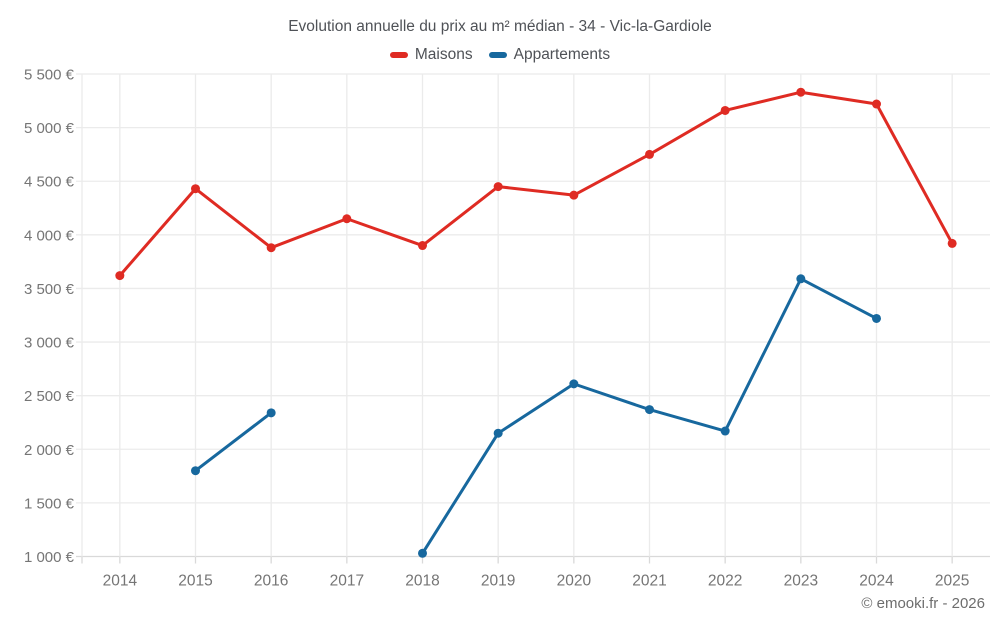 This screenshot has height=625, width=1000. What do you see at coordinates (649, 581) in the screenshot?
I see `x-tick-label: 2021` at bounding box center [649, 581].